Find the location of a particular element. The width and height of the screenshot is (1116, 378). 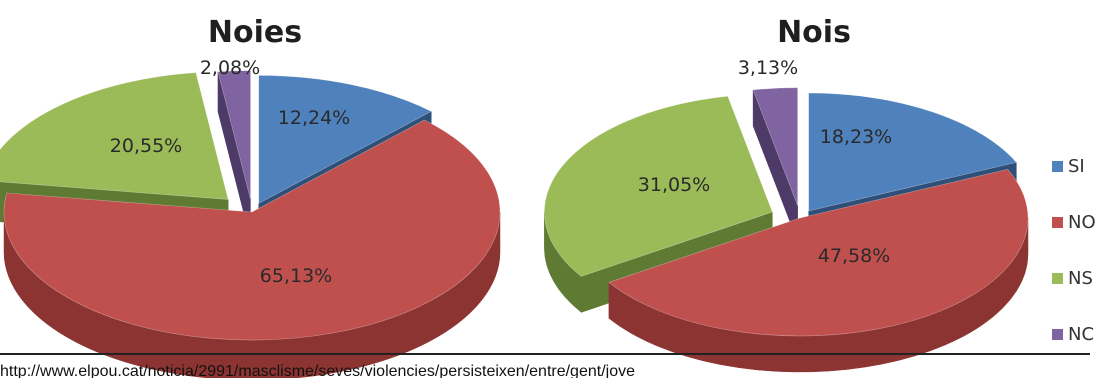

pie-slice-nois-nc is located at coordinates (775, 164).